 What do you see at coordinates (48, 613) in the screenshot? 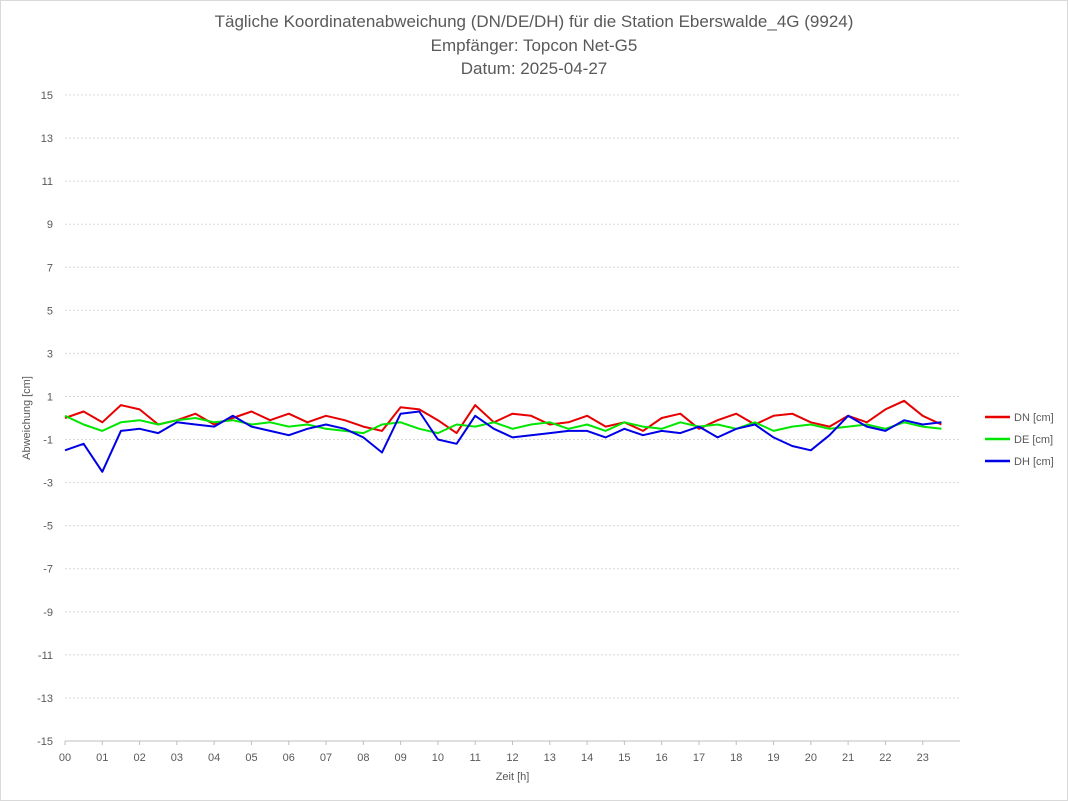
I see `y-tick-label: -9` at bounding box center [48, 613].